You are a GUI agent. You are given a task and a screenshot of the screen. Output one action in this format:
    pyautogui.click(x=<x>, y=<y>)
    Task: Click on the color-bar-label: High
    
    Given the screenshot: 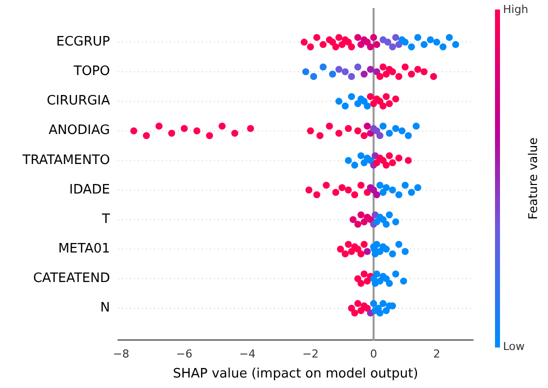 What is the action you would take?
    pyautogui.click(x=515, y=9)
    